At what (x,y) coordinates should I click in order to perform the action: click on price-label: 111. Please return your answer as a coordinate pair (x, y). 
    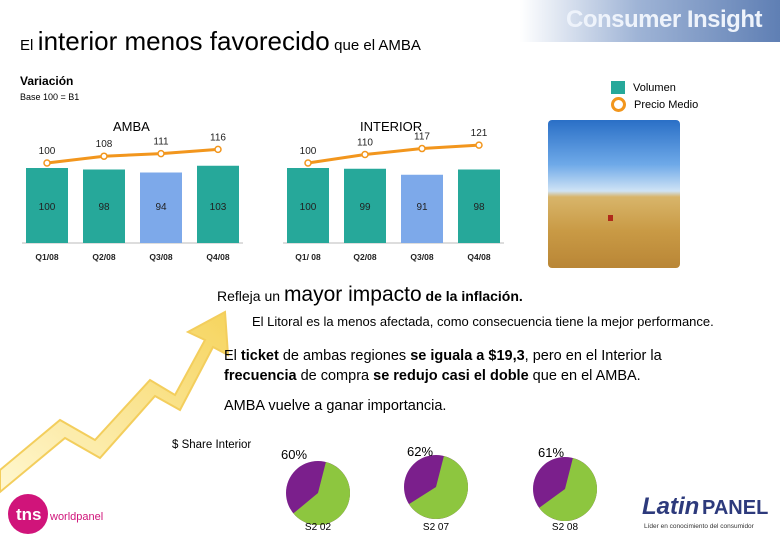
    Looking at the image, I should click on (161, 142).